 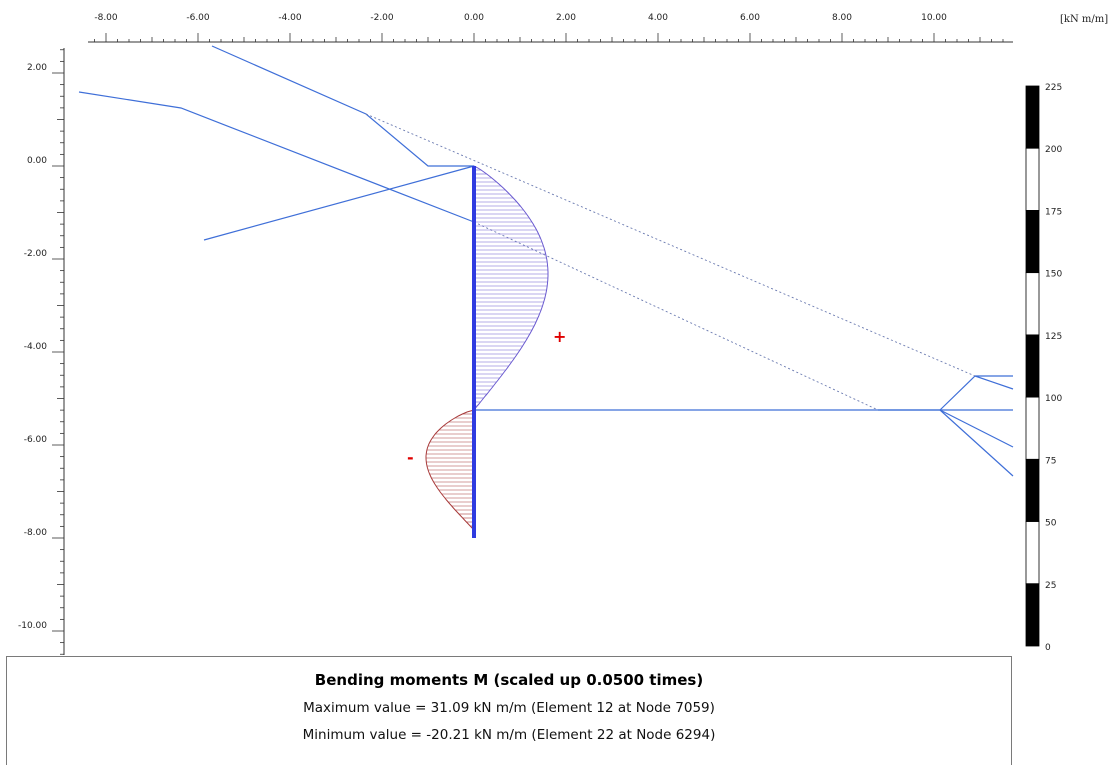 What do you see at coordinates (1053, 212) in the screenshot?
I see `scale-bar-label: 175` at bounding box center [1053, 212].